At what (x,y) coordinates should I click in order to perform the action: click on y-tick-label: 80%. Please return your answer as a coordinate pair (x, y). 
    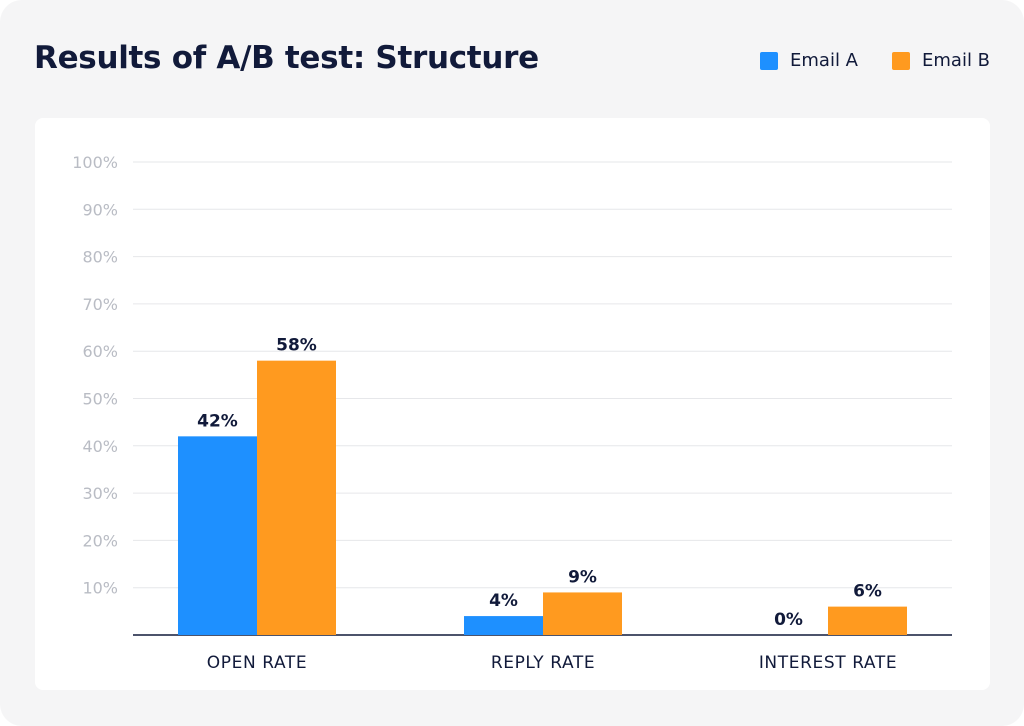
    Looking at the image, I should click on (100, 257).